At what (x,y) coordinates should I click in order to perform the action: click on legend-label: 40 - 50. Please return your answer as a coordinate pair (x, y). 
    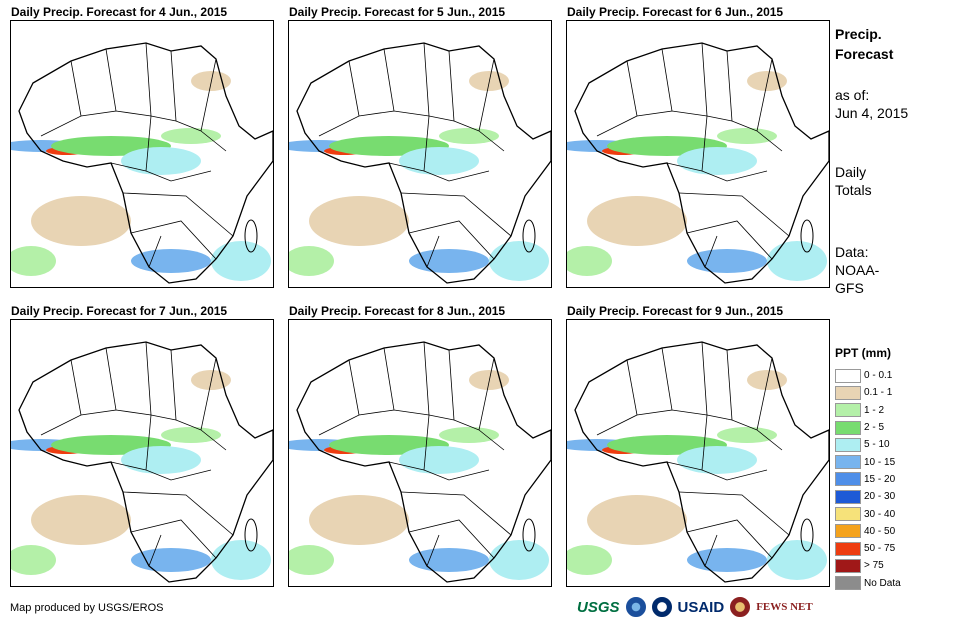
    Looking at the image, I should click on (880, 531).